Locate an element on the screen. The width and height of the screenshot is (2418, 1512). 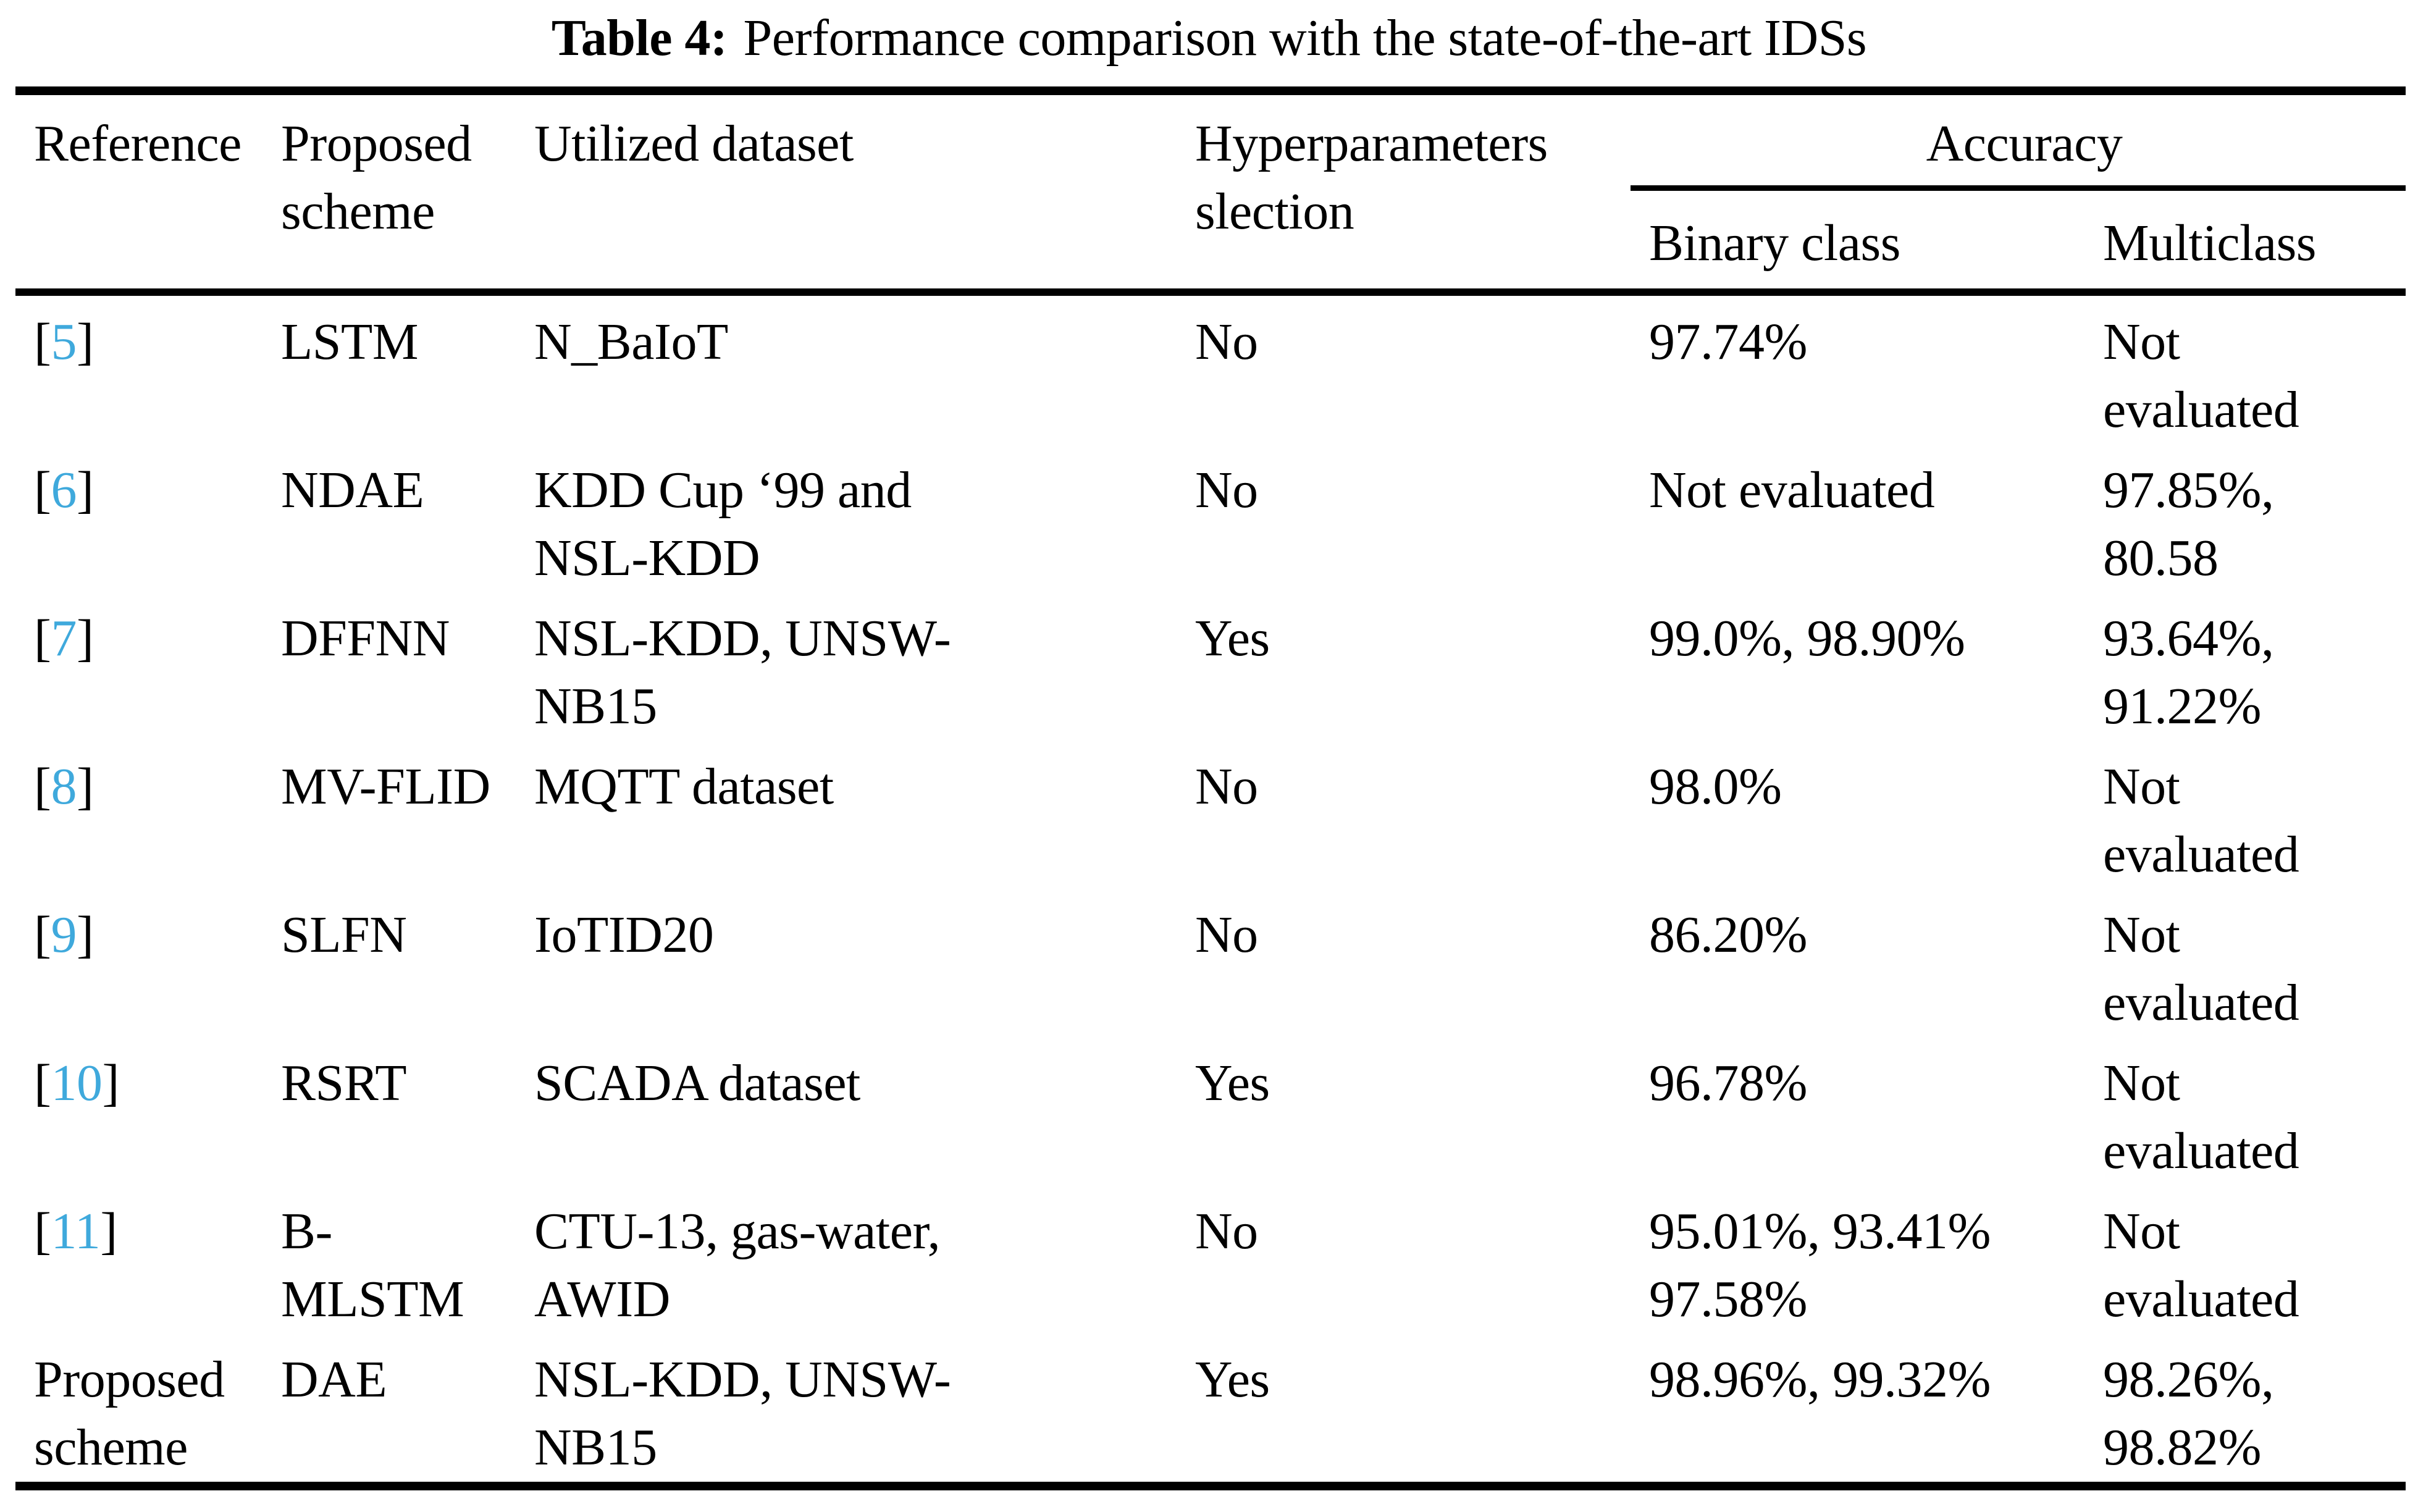
citation-link: 5 is located at coordinates (64, 342).